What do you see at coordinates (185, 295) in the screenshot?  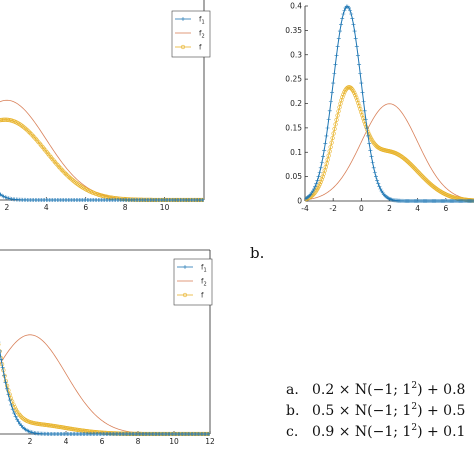 I see `legend-circle-marker` at bounding box center [185, 295].